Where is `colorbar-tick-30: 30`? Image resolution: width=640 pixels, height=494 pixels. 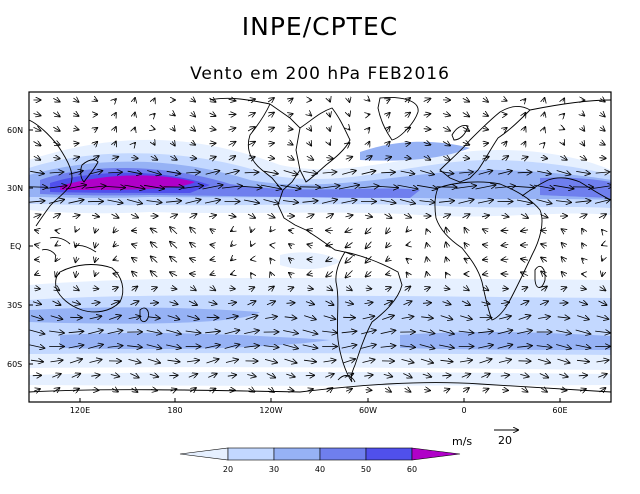
colorbar-tick-30: 30 is located at coordinates (274, 469).